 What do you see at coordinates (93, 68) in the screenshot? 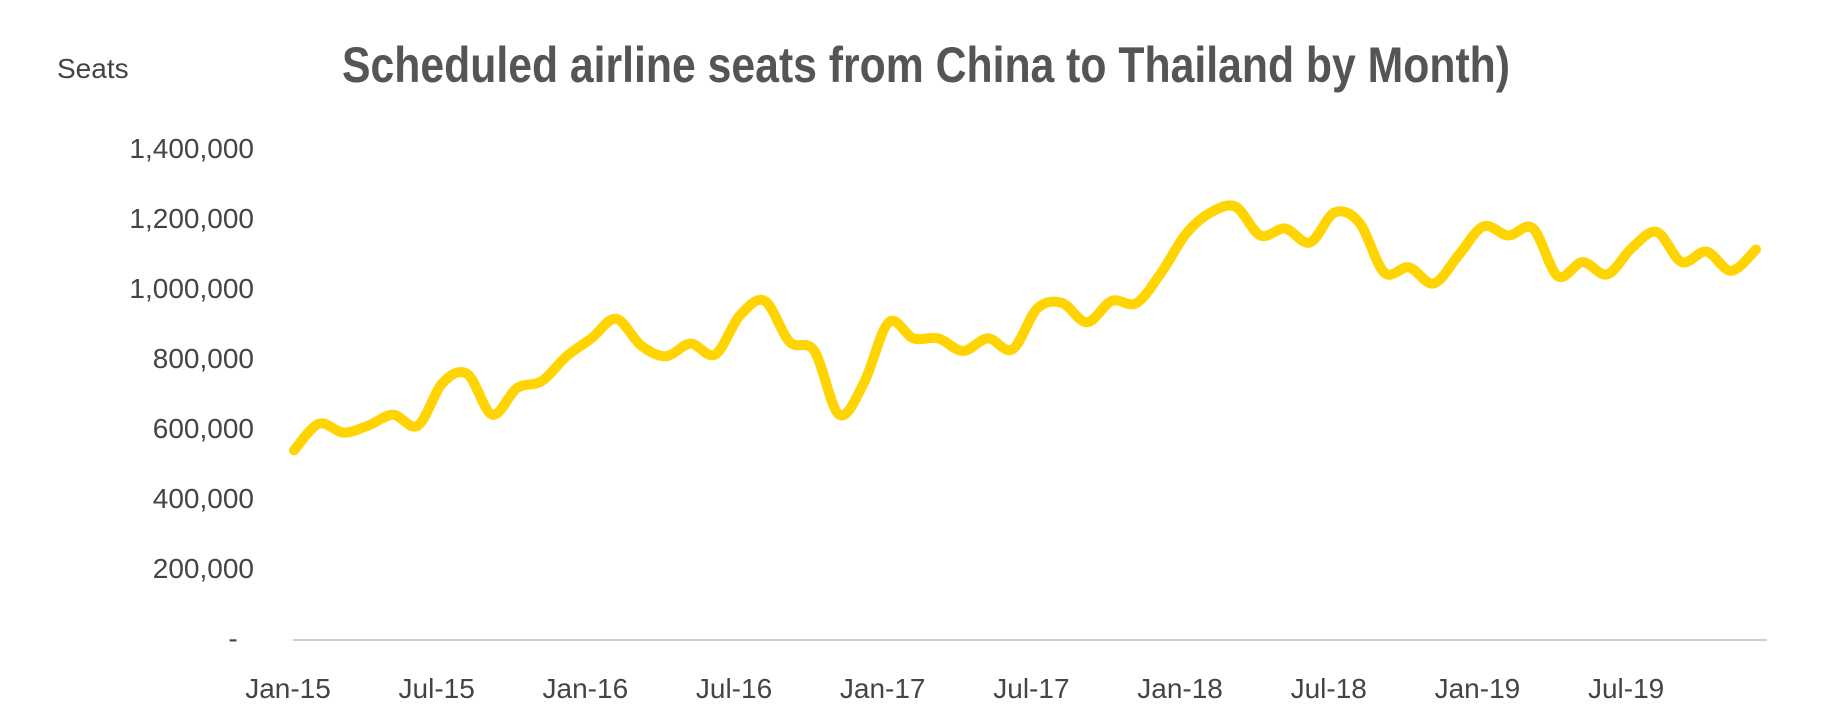
I see `y-axis-label: Seats` at bounding box center [93, 68].